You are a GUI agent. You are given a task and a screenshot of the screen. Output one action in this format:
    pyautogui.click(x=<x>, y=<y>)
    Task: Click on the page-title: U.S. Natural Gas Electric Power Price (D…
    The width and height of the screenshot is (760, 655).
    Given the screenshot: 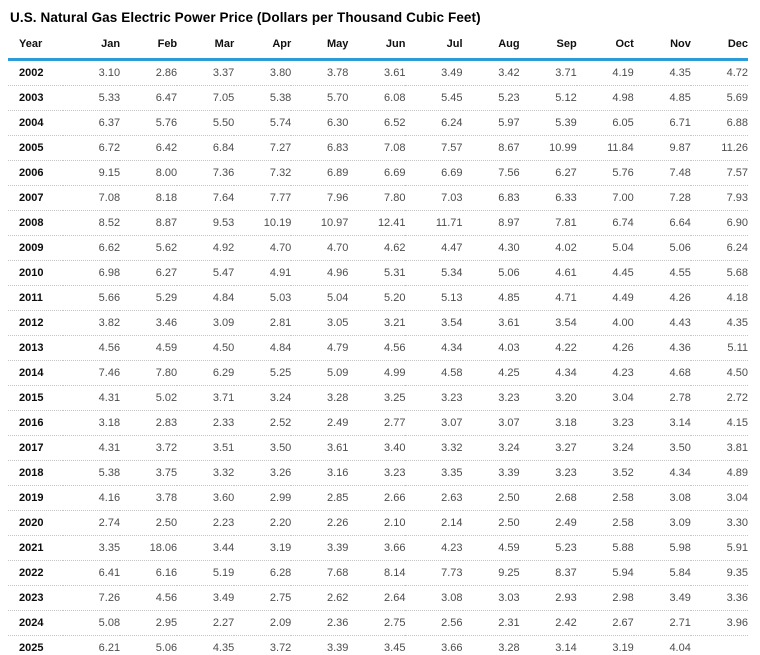 What is the action you would take?
    pyautogui.click(x=245, y=17)
    